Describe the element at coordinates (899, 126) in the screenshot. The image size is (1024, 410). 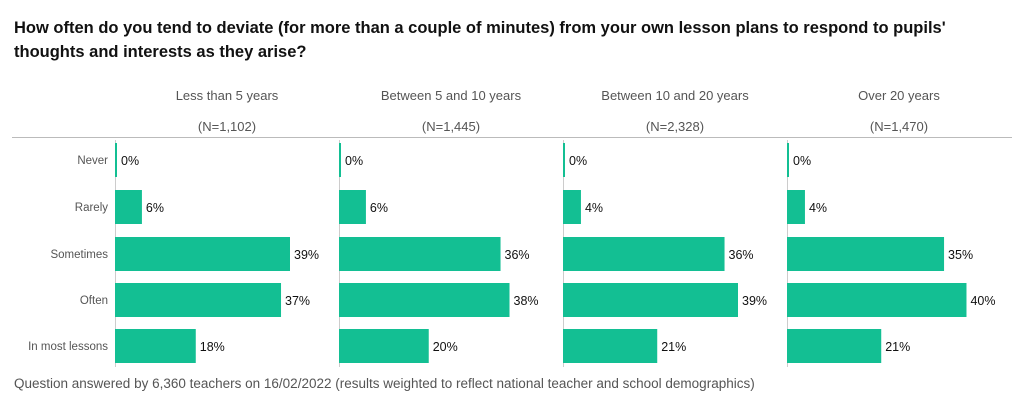
I see `panel-n-label: (N=1,470)` at that location.